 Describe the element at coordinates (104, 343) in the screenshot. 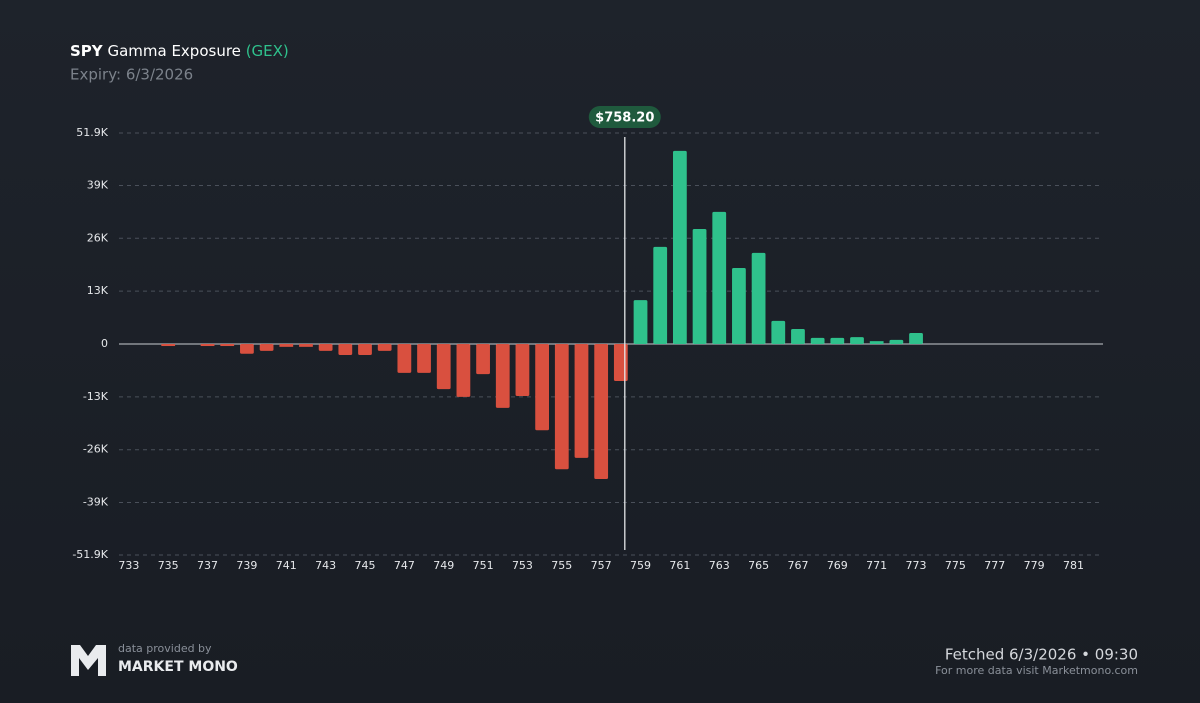

I see `y-tick-label: 0` at that location.